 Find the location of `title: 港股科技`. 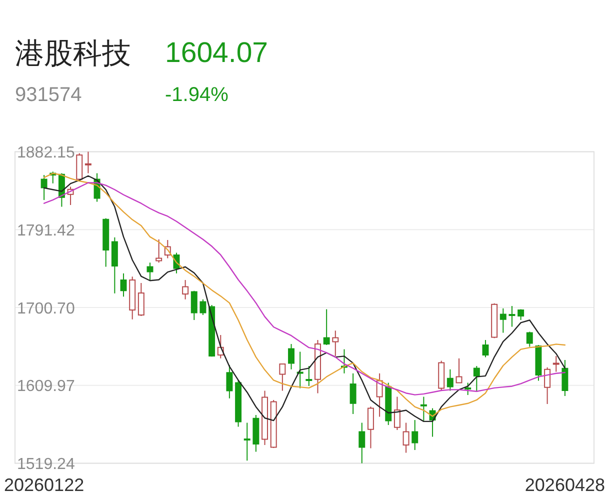

title: 港股科技 is located at coordinates (73, 54).